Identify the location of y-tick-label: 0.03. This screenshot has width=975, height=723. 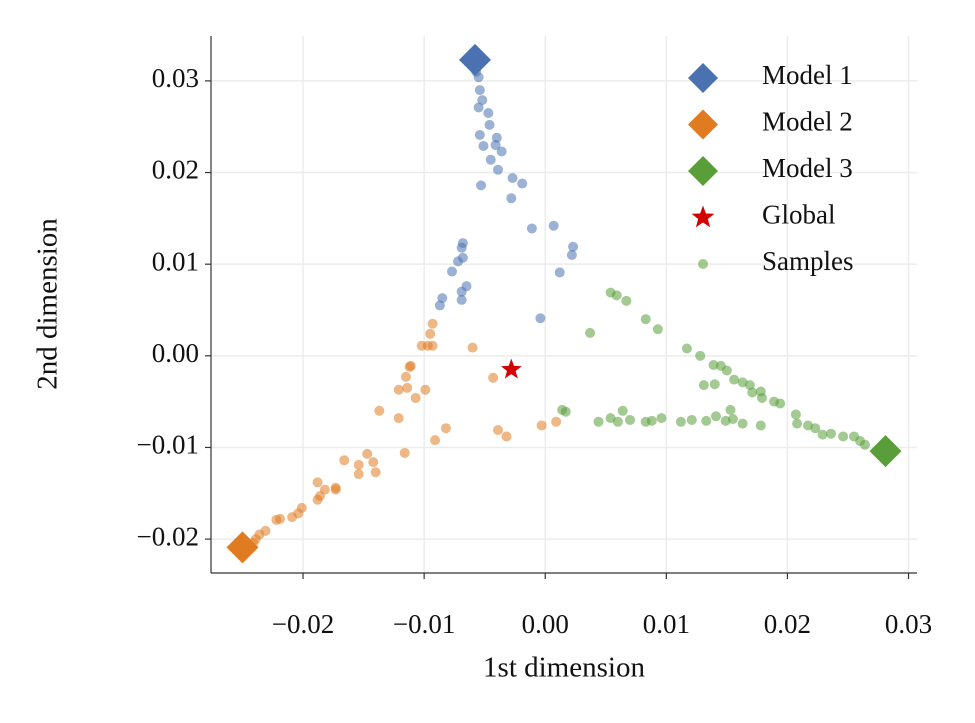
(175, 78).